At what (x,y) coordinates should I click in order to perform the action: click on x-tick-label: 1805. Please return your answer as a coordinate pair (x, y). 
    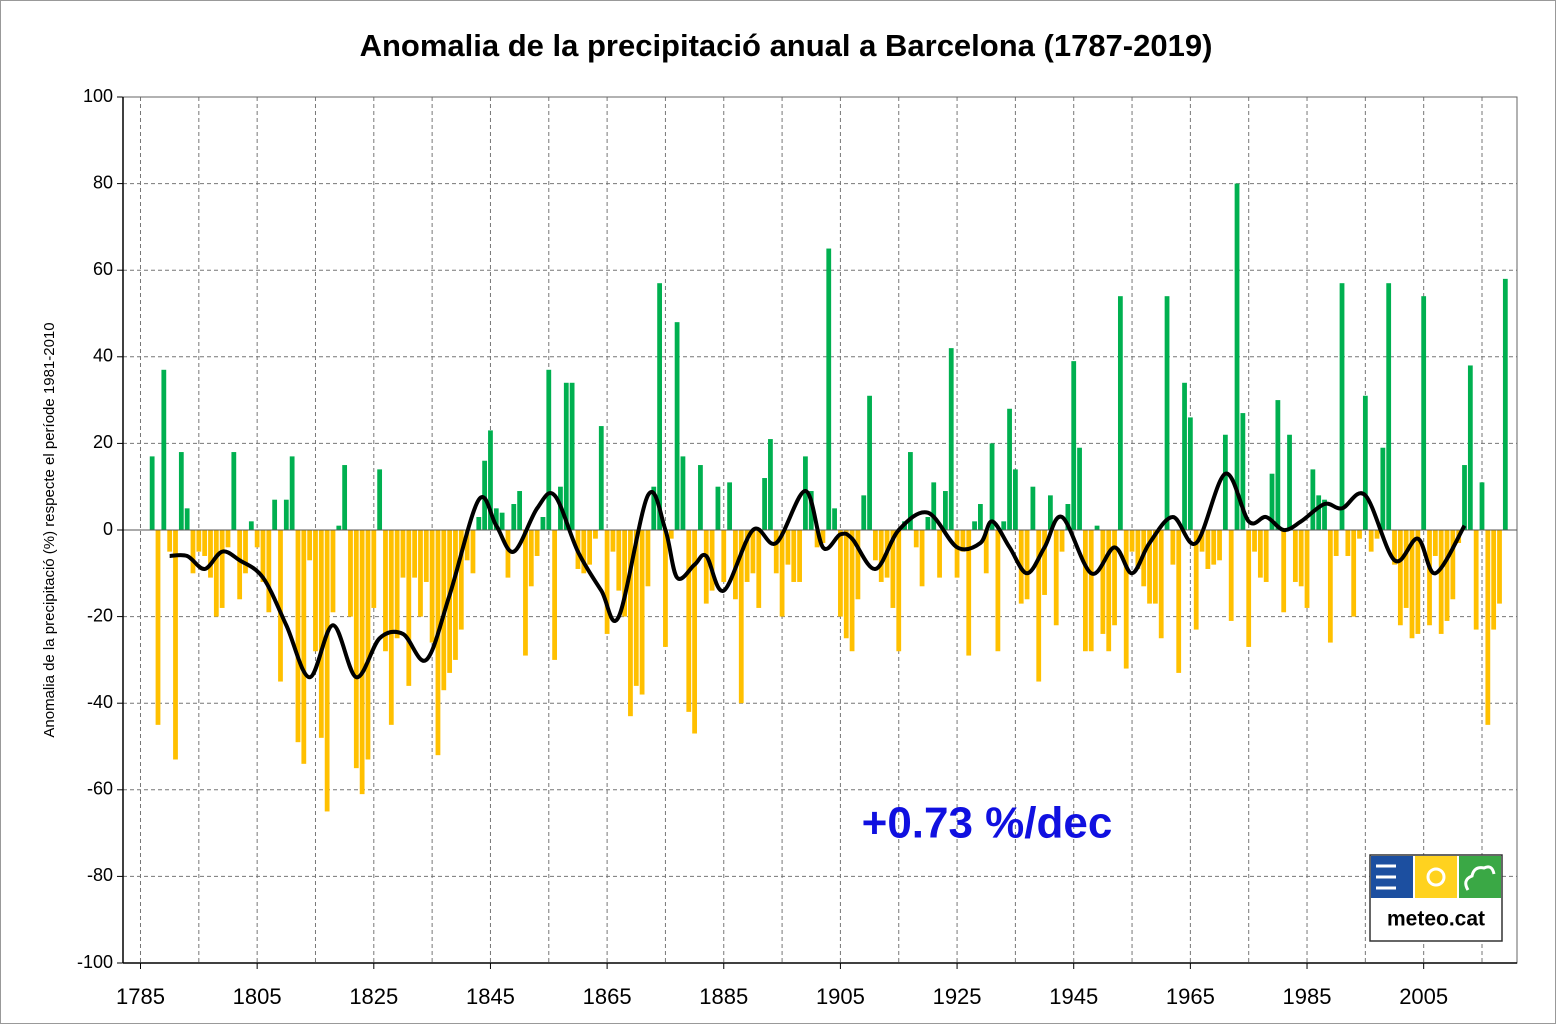
    Looking at the image, I should click on (257, 996).